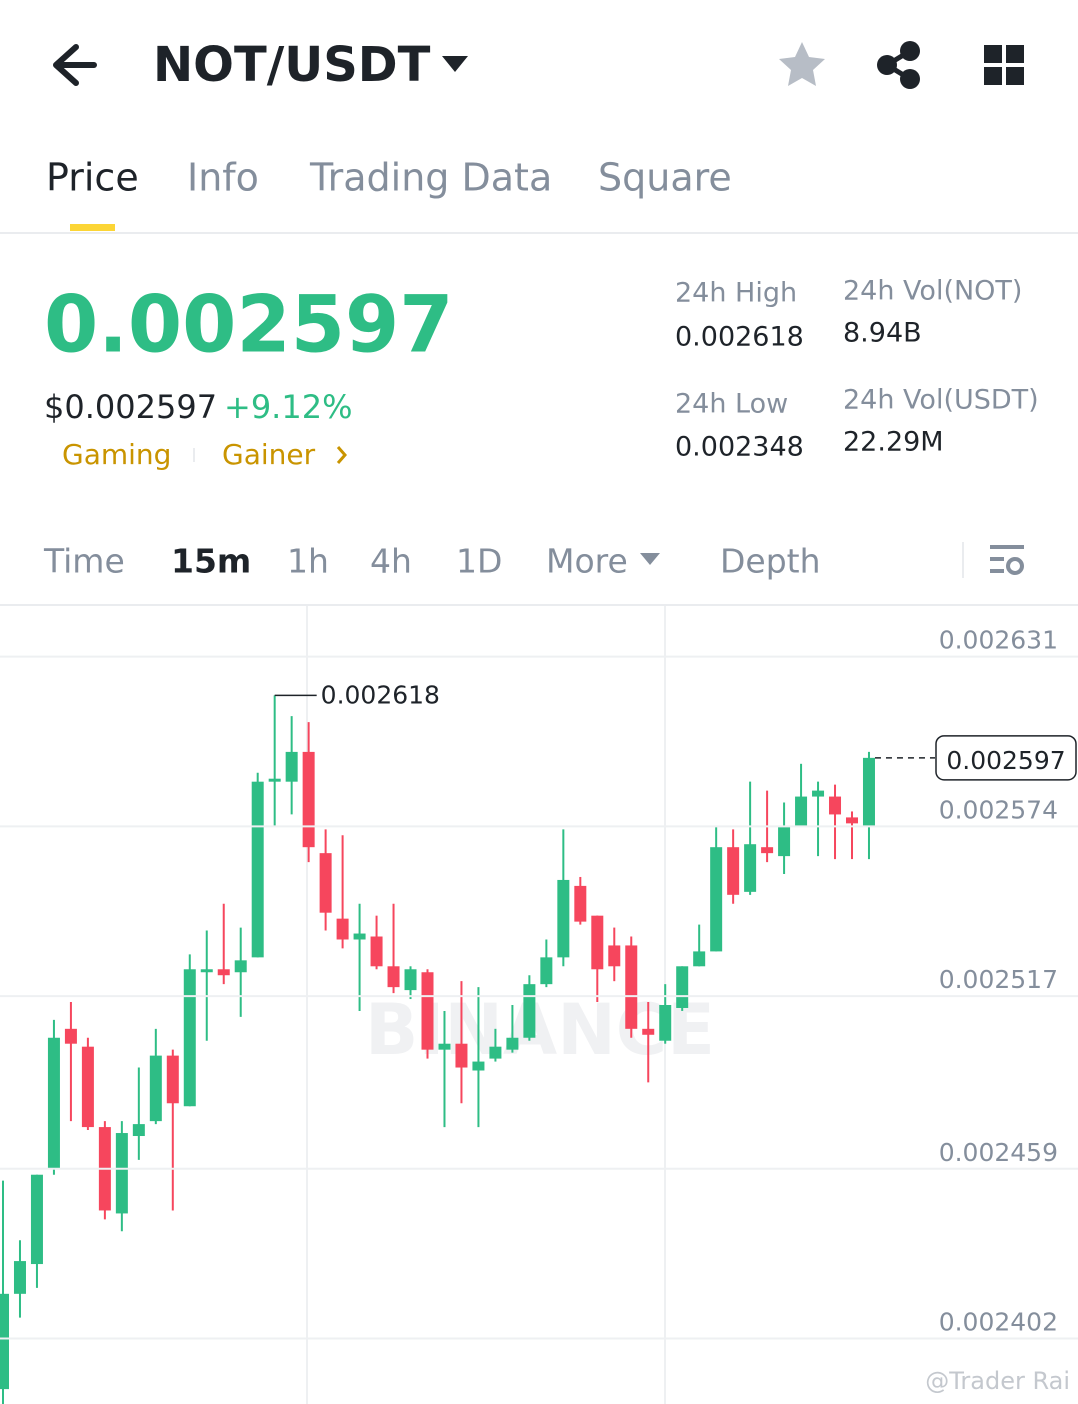  Describe the element at coordinates (308, 561) in the screenshot. I see `interval: 1h` at that location.